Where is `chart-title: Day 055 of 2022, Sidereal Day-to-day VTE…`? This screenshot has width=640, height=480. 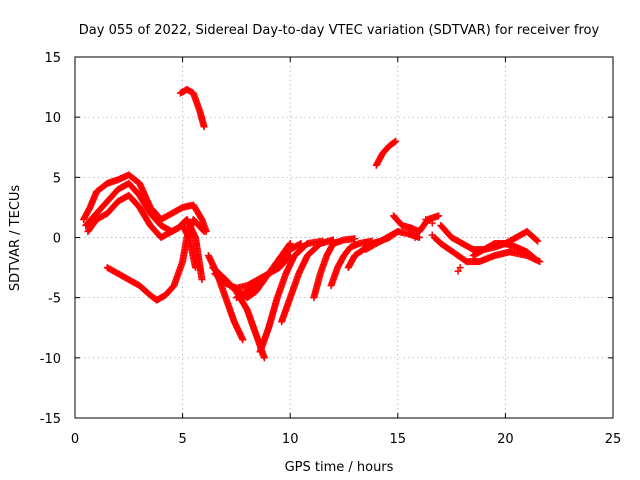
chart-title: Day 055 of 2022, Sidereal Day-to-day VTE… is located at coordinates (339, 30).